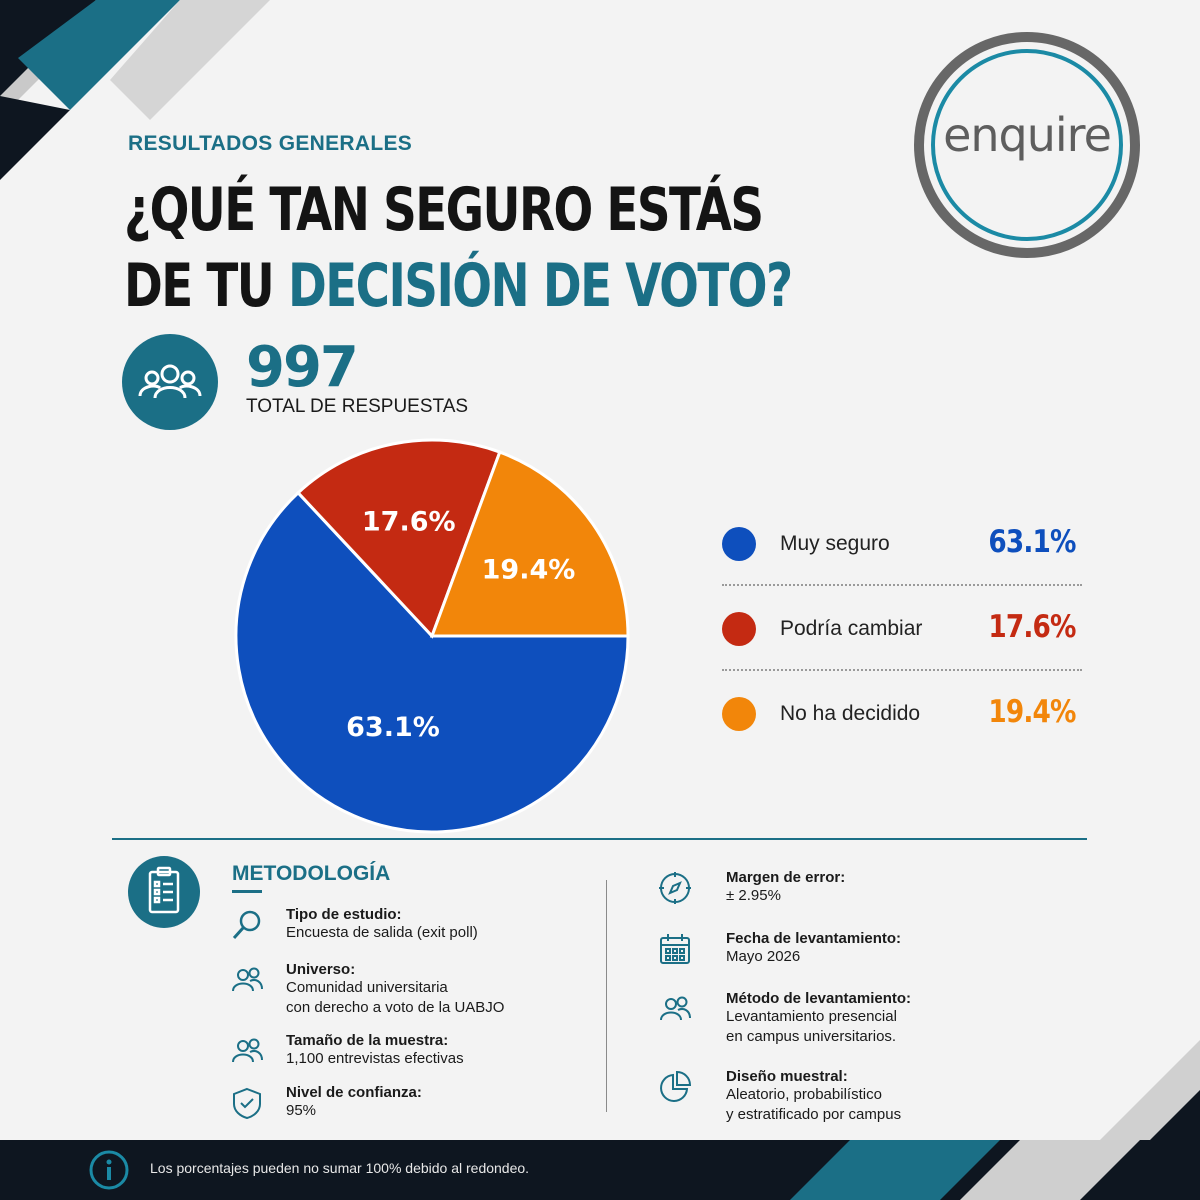 This screenshot has height=1200, width=1200. Describe the element at coordinates (354, 1092) in the screenshot. I see `methodology-item-heading: Nivel de confianza:` at that location.